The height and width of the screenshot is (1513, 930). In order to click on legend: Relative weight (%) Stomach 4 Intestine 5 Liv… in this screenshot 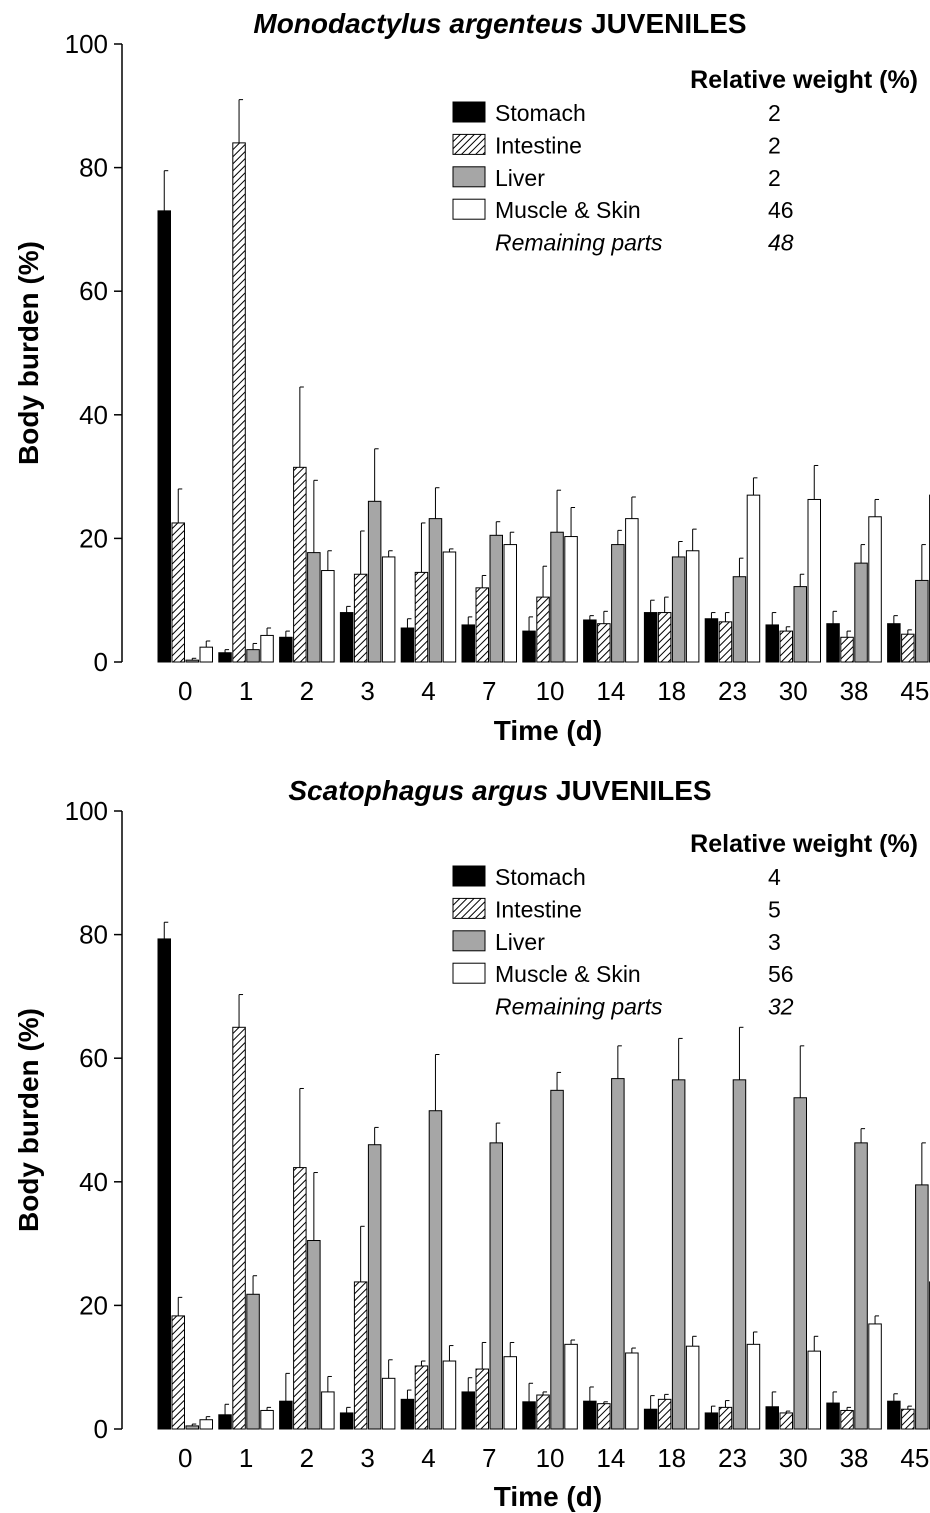, I will do `click(685, 925)`.